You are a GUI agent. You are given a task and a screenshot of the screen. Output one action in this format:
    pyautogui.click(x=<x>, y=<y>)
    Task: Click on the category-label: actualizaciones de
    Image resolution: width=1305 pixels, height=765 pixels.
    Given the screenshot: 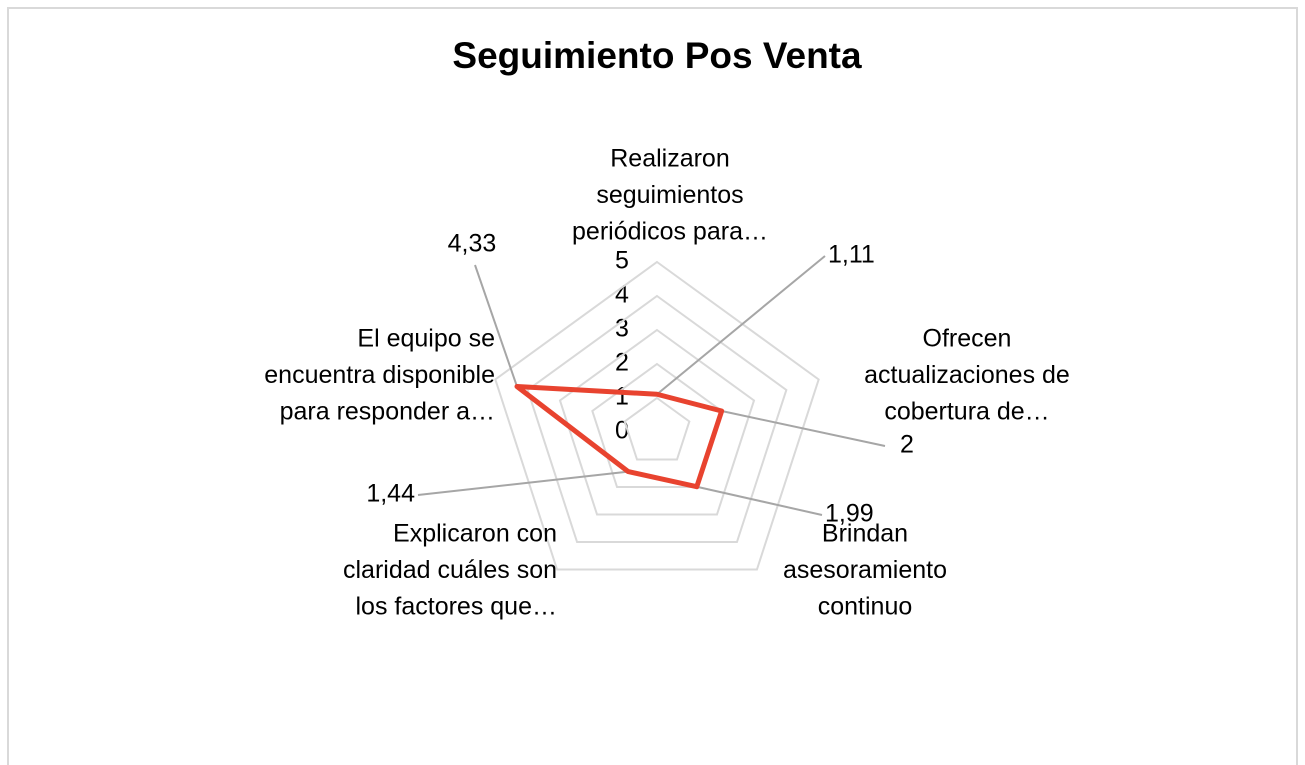 What is the action you would take?
    pyautogui.click(x=967, y=375)
    